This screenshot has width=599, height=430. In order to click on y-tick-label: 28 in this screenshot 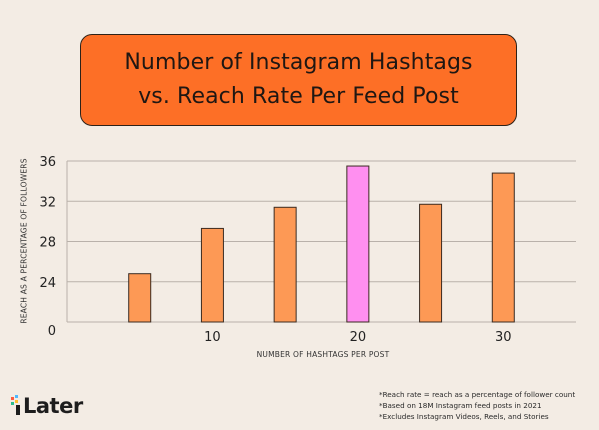, I will do `click(47, 243)`.